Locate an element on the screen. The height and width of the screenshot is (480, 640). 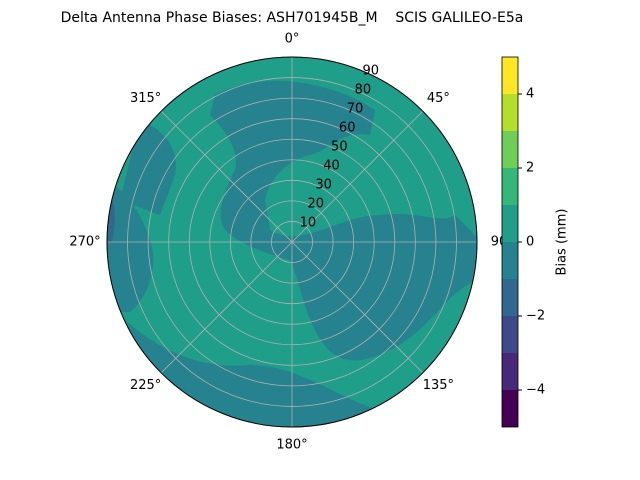
theta-tick-label: 0° is located at coordinates (292, 39).